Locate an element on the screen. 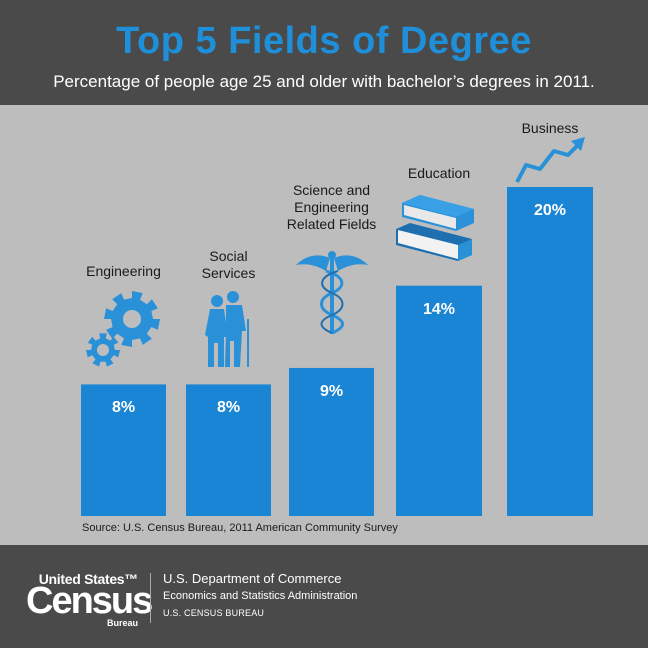  category-label: Education is located at coordinates (439, 173).